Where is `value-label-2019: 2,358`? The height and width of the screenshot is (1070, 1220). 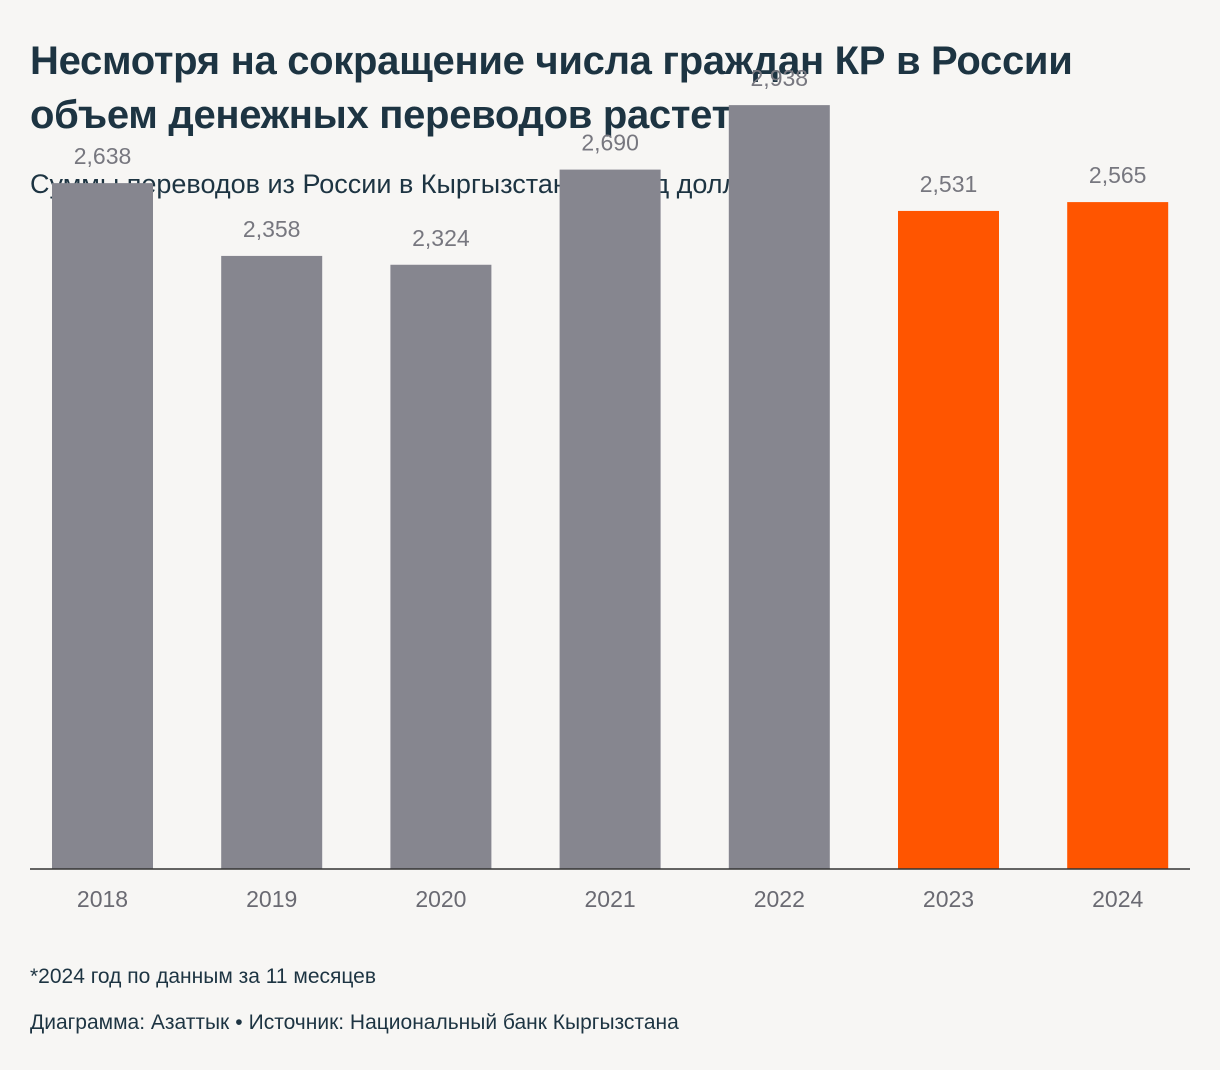 value-label-2019: 2,358 is located at coordinates (272, 229).